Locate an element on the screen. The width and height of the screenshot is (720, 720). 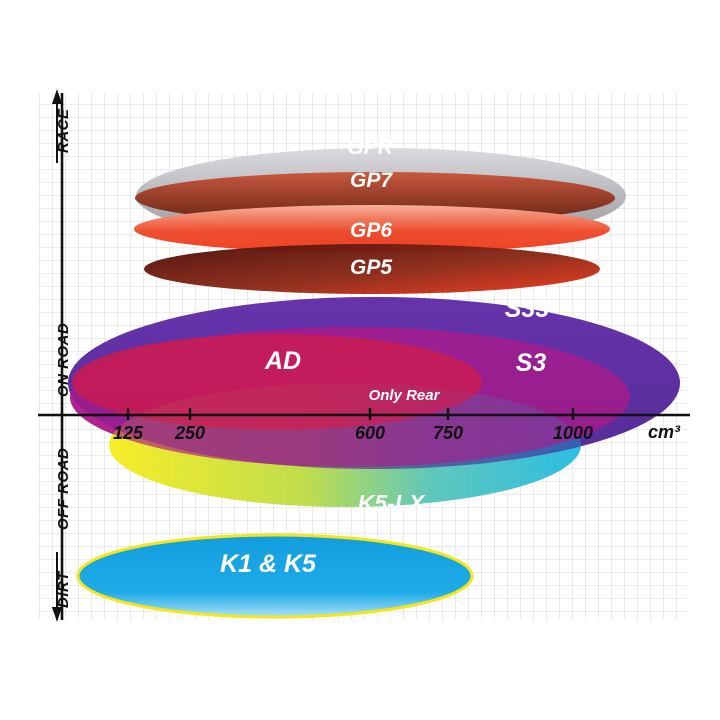
series-label-s3: S3 is located at coordinates (531, 363).